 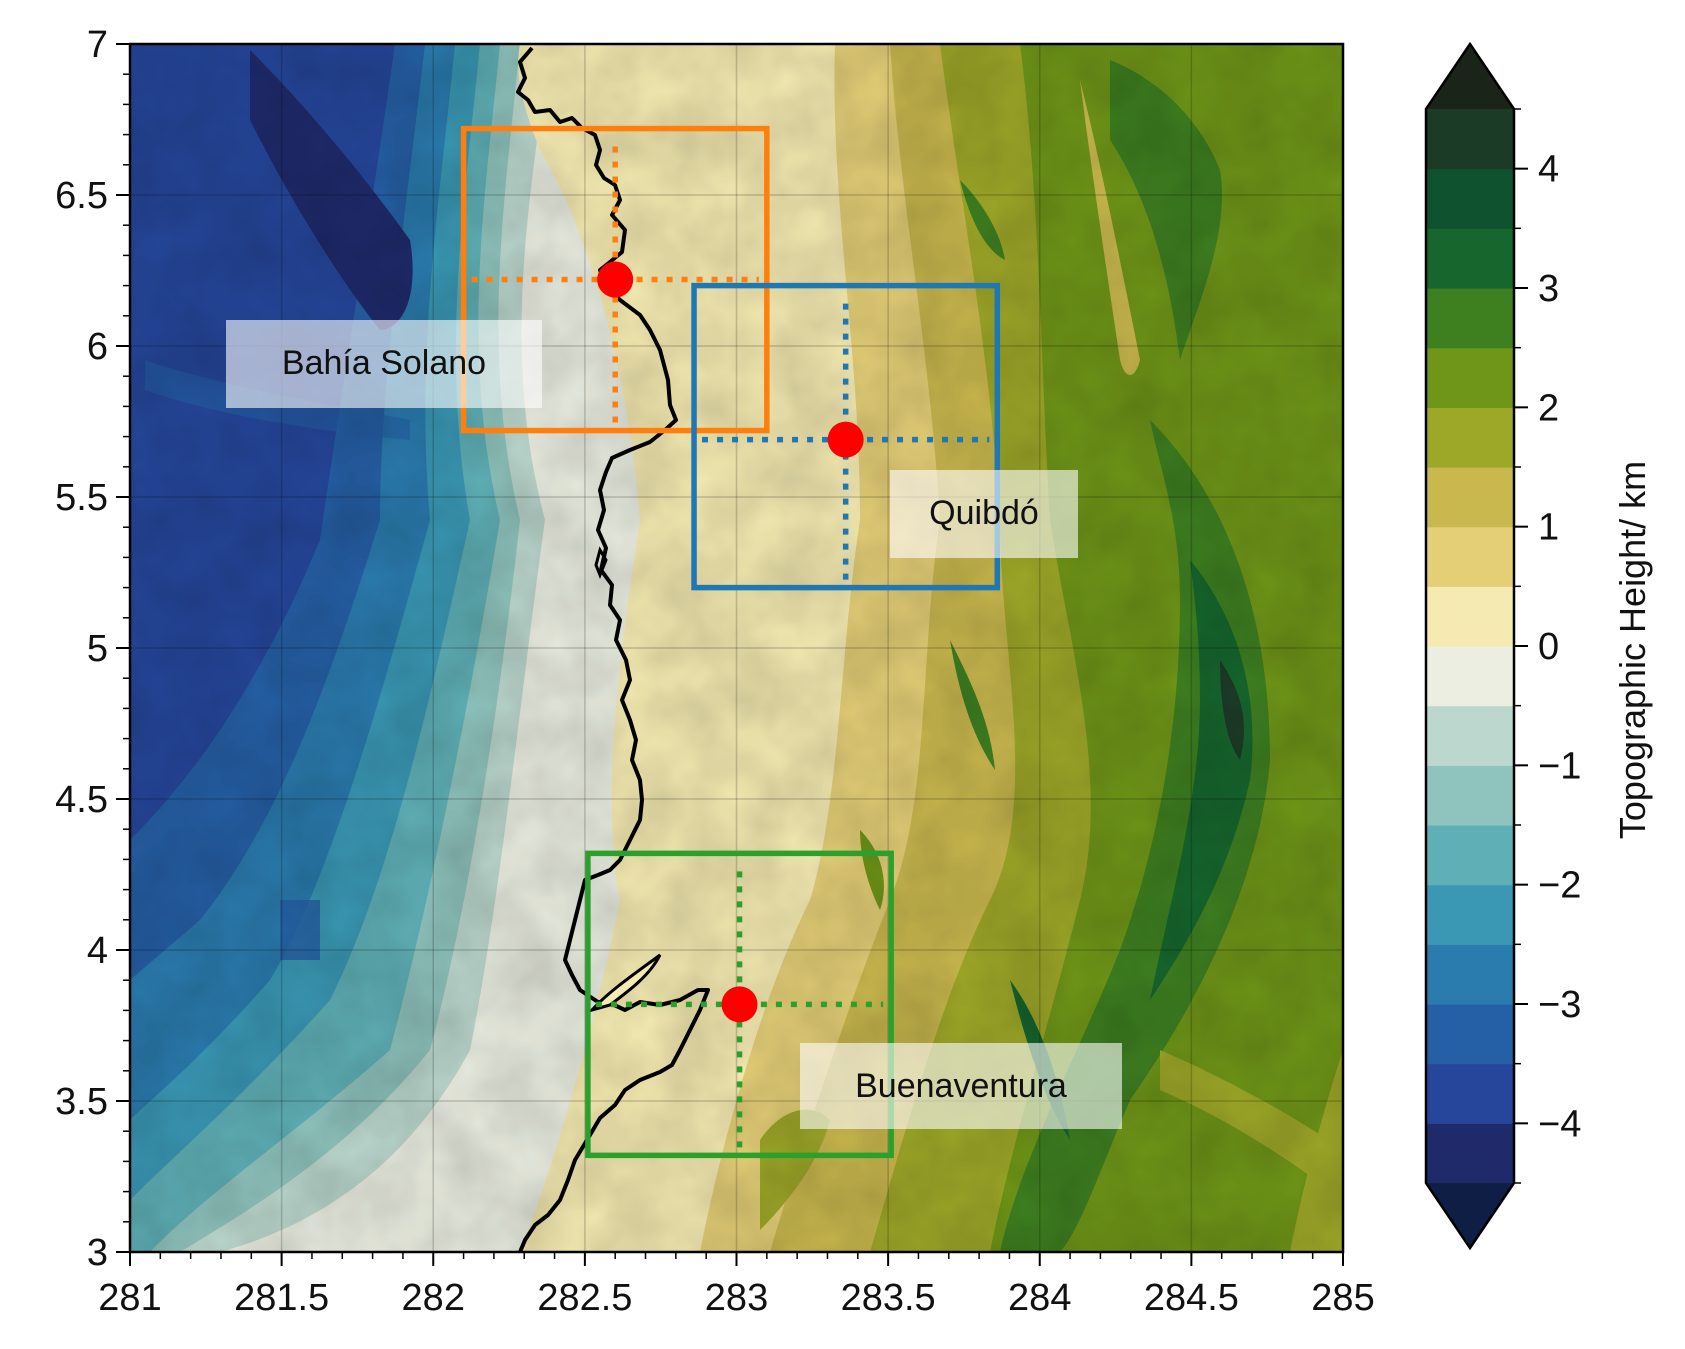 I want to click on station-label-buenaventura: Buenaventura, so click(x=961, y=1086).